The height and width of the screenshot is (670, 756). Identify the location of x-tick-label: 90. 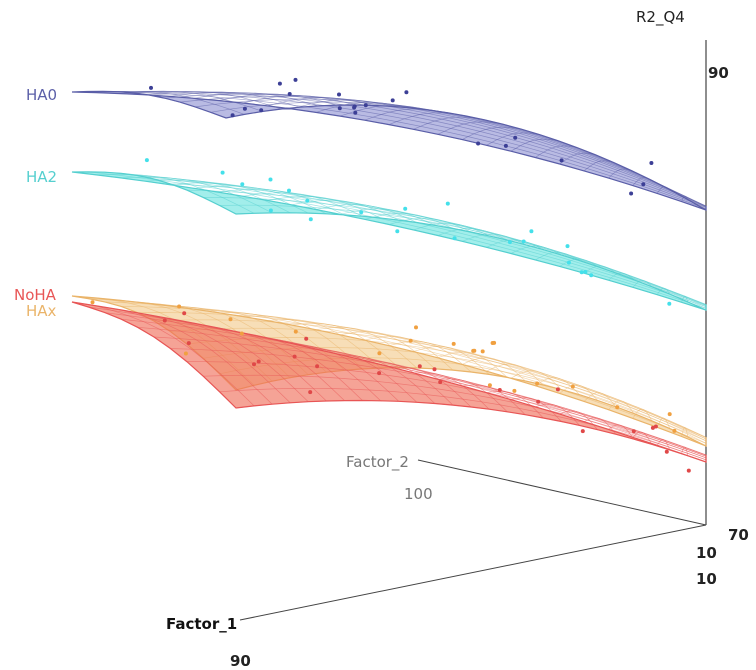
(240, 661).